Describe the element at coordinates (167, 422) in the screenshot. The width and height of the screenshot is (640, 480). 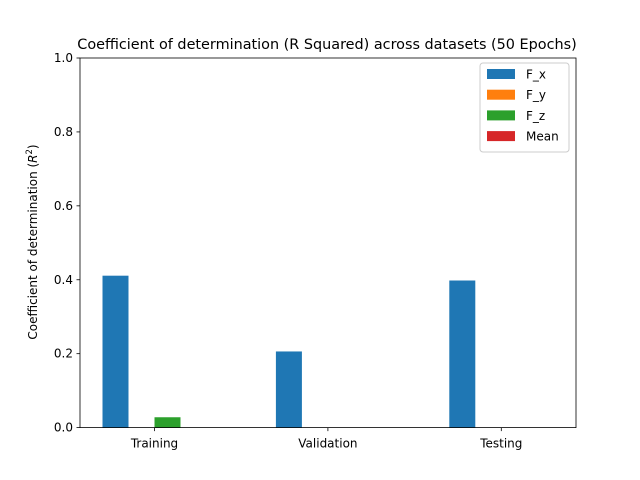
I see `bar-f-z-training` at that location.